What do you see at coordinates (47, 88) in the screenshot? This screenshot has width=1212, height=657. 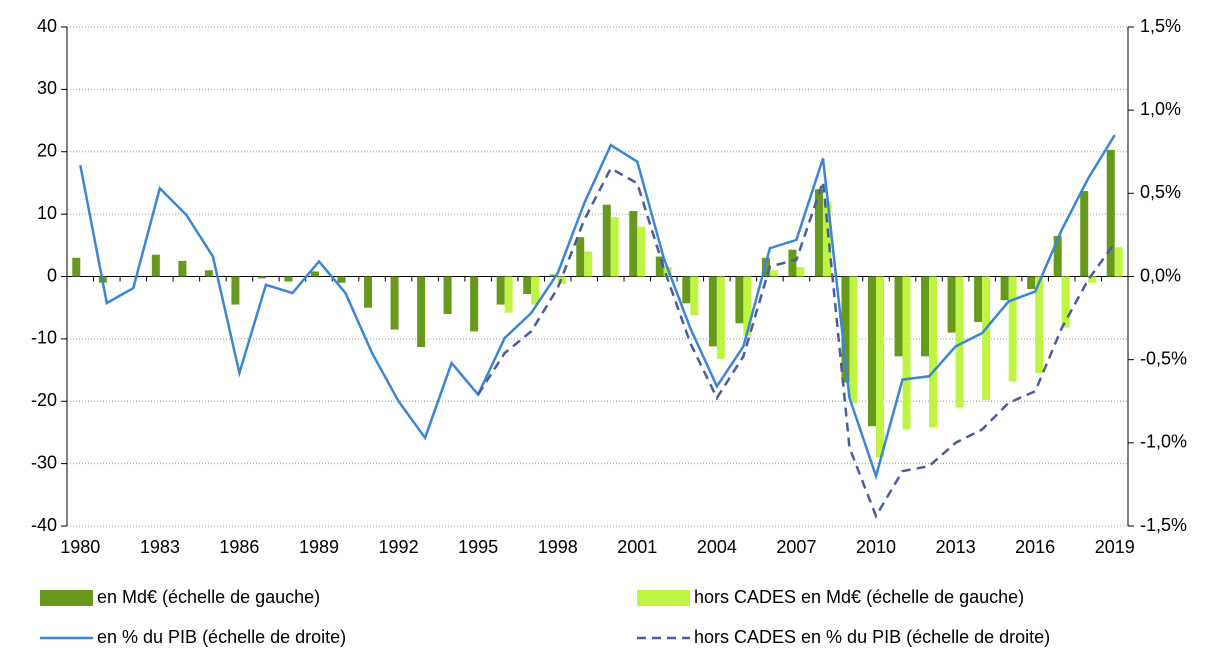 I see `y-tick-label: 30` at bounding box center [47, 88].